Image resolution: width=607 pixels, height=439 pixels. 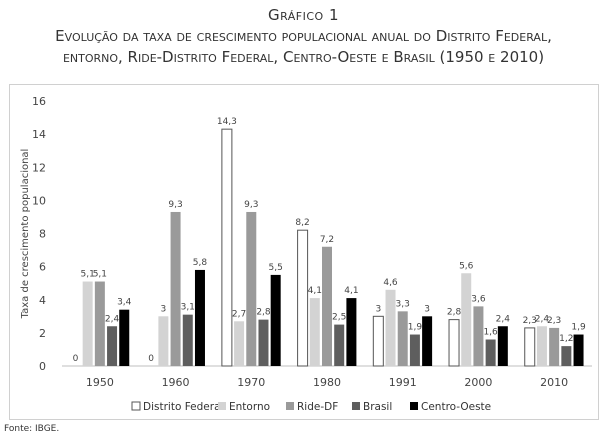 I want to click on x-tick-label: 1950, so click(x=100, y=382).